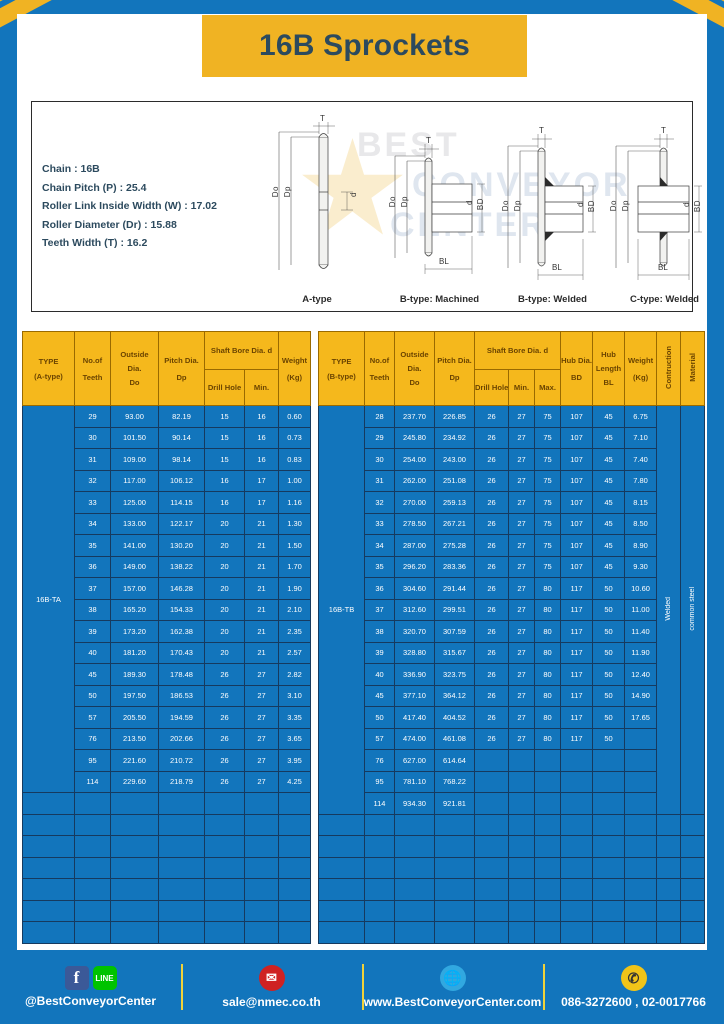  Describe the element at coordinates (547, 588) in the screenshot. I see `table-cell: 80` at that location.